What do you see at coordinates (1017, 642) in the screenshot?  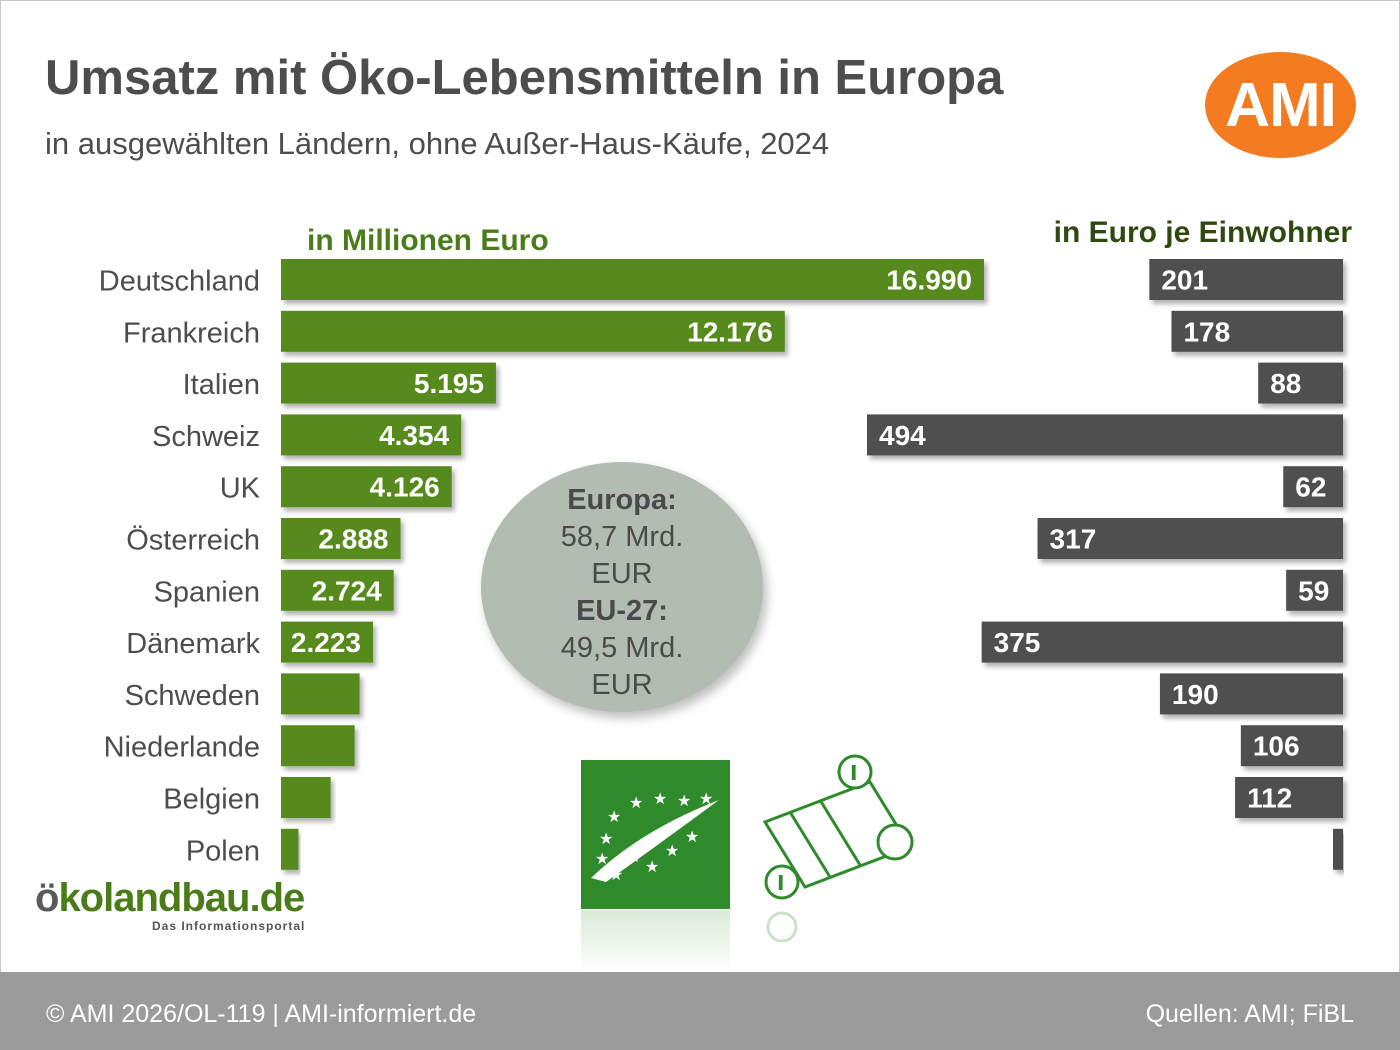 I see `right-bar-value-label: 375` at bounding box center [1017, 642].